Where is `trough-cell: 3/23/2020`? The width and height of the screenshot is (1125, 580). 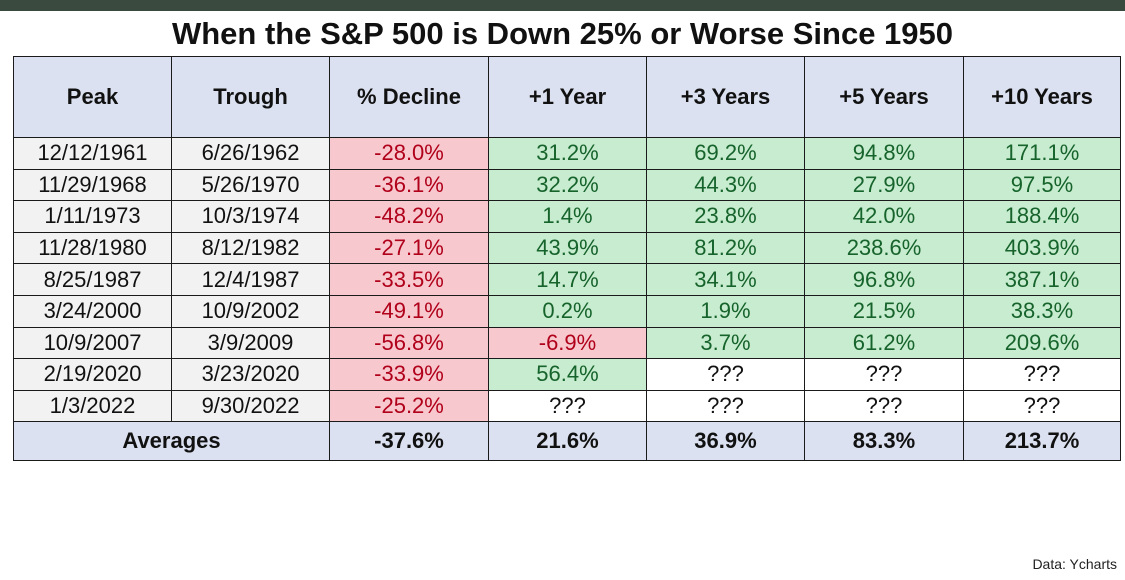
trough-cell: 3/23/2020 is located at coordinates (250, 374).